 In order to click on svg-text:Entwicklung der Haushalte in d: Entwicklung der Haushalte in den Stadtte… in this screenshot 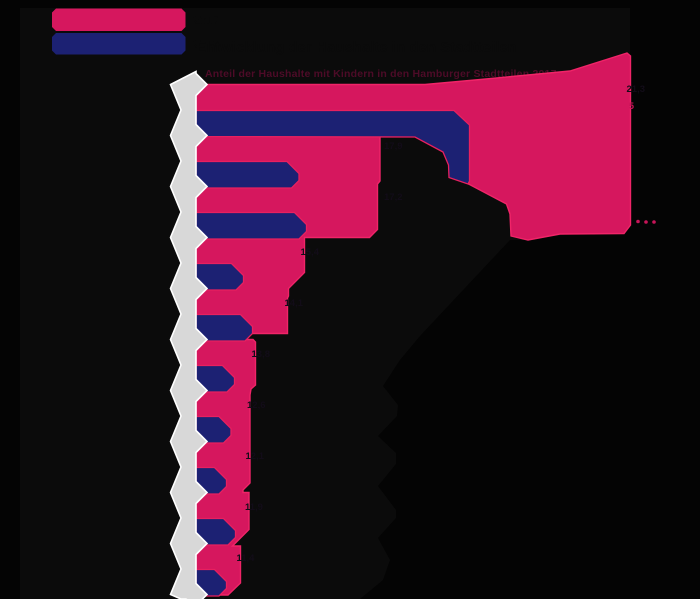, I will do `click(356, 47)`.